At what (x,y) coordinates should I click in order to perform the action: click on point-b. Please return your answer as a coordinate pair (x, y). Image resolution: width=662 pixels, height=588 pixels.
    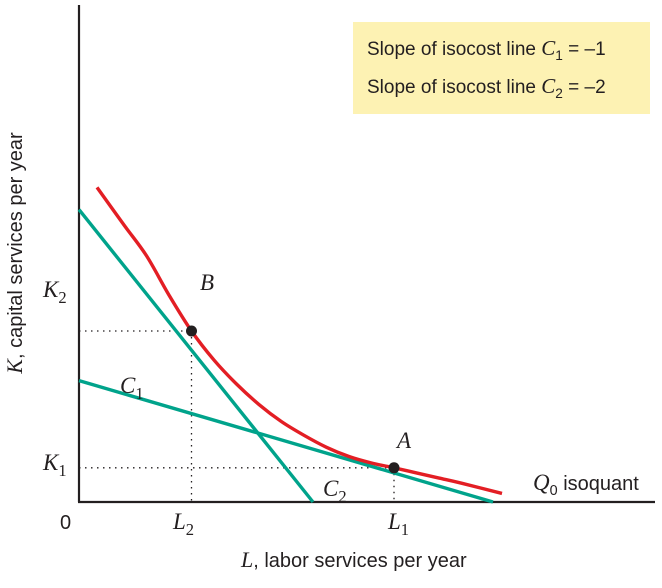
    Looking at the image, I should click on (191, 331).